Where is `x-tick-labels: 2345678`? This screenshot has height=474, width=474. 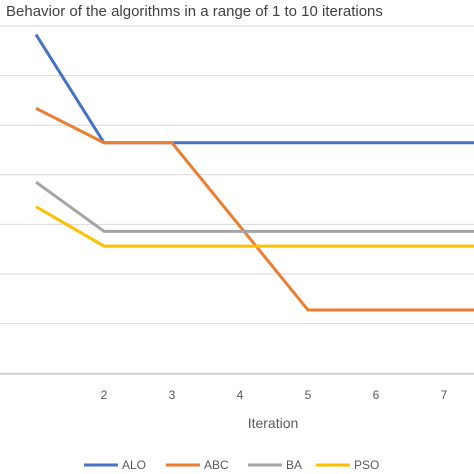
x-tick-labels: 2345678 is located at coordinates (274, 395).